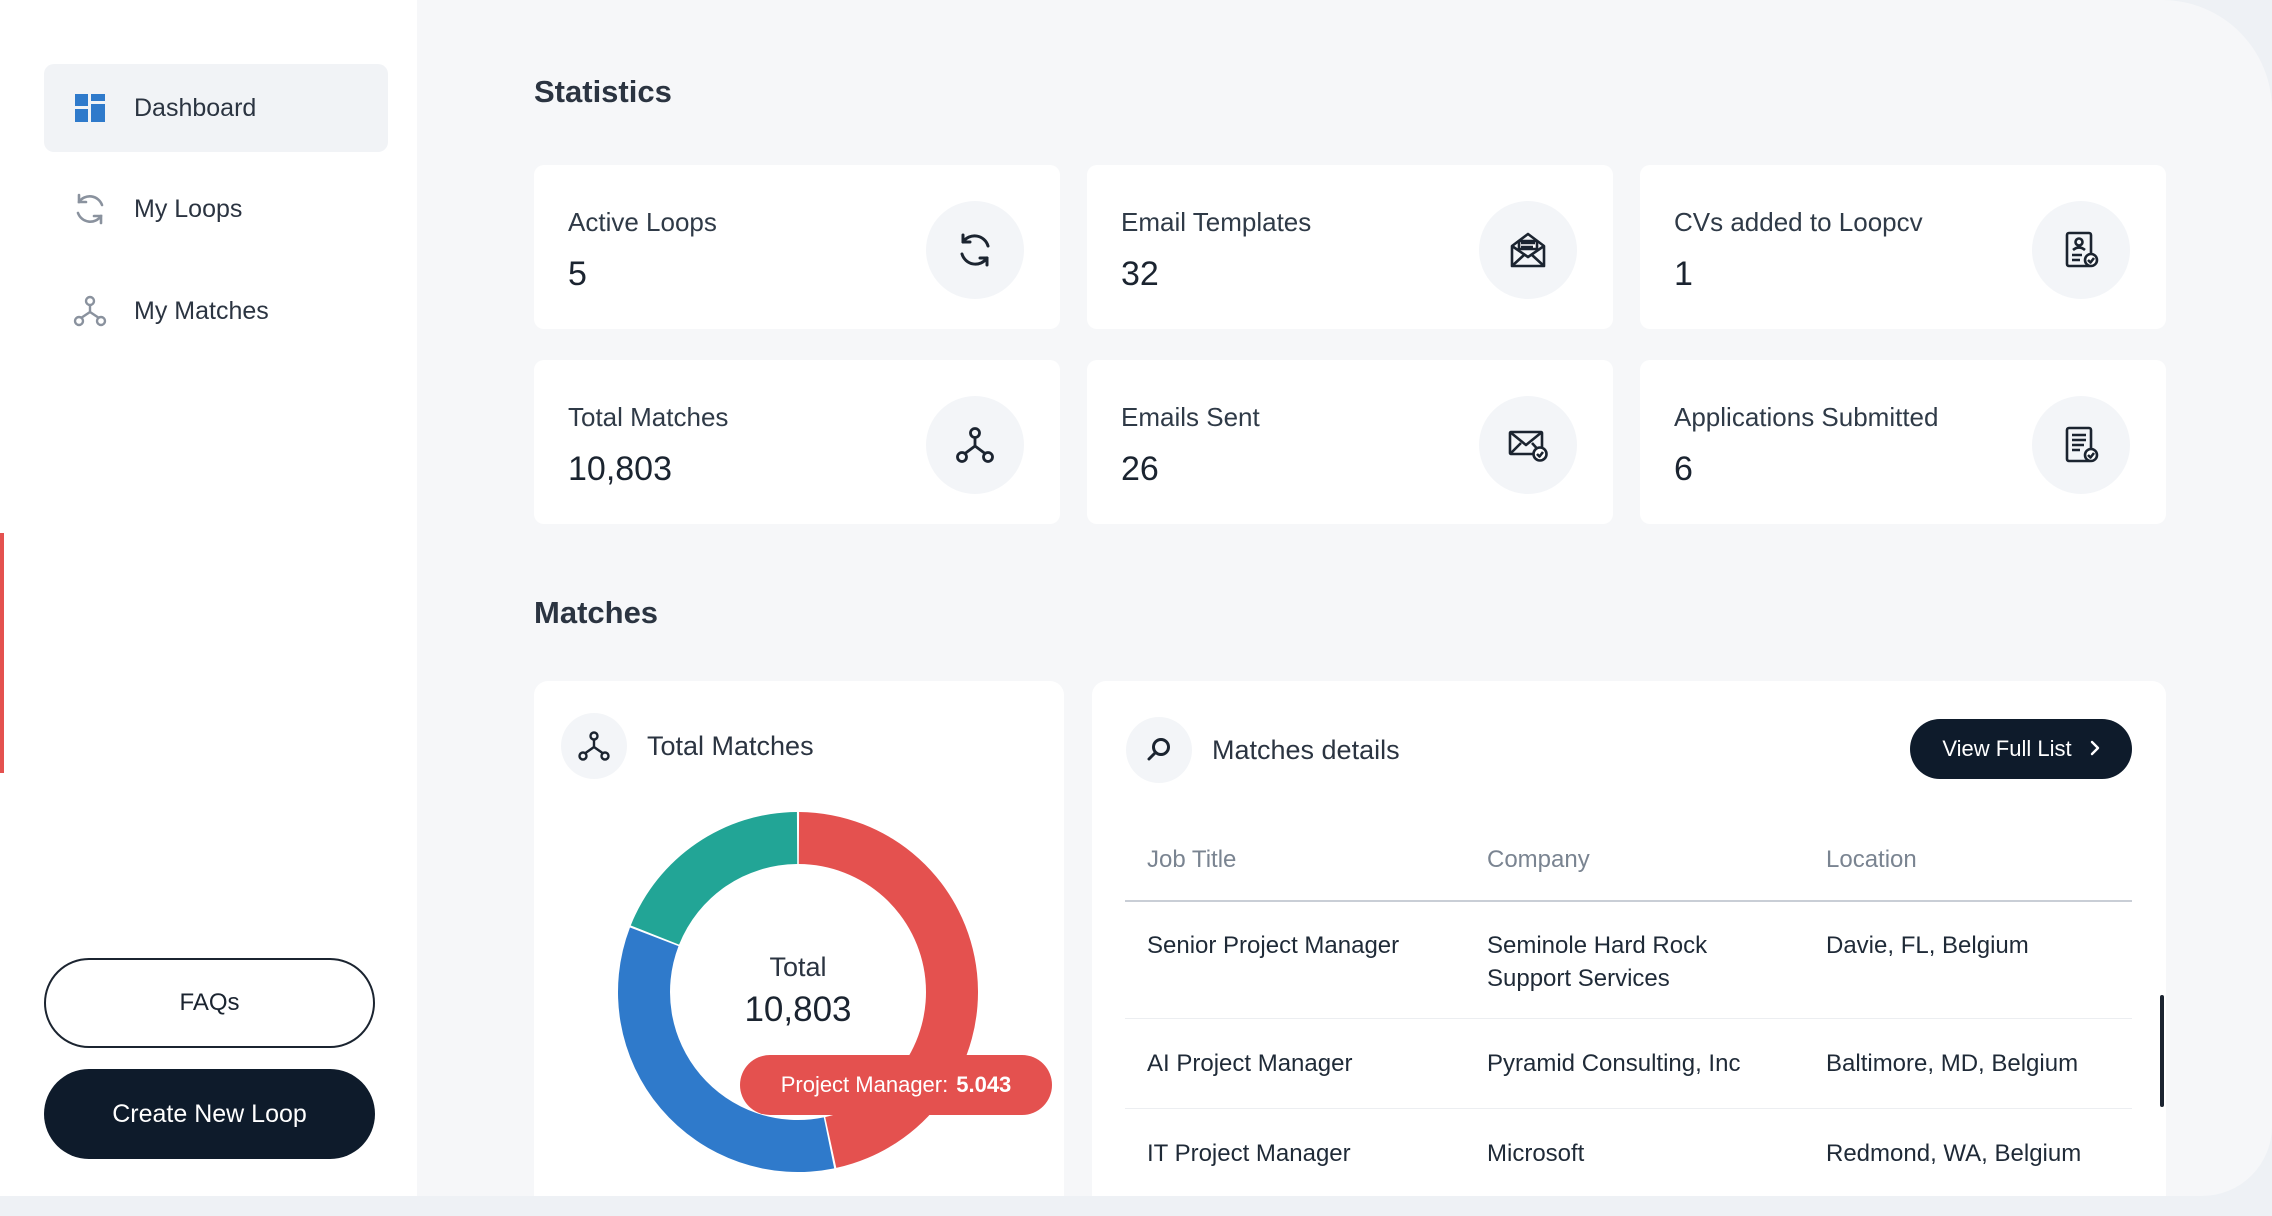 The width and height of the screenshot is (2272, 1216). What do you see at coordinates (648, 417) in the screenshot?
I see `stat-label: Total Matches` at bounding box center [648, 417].